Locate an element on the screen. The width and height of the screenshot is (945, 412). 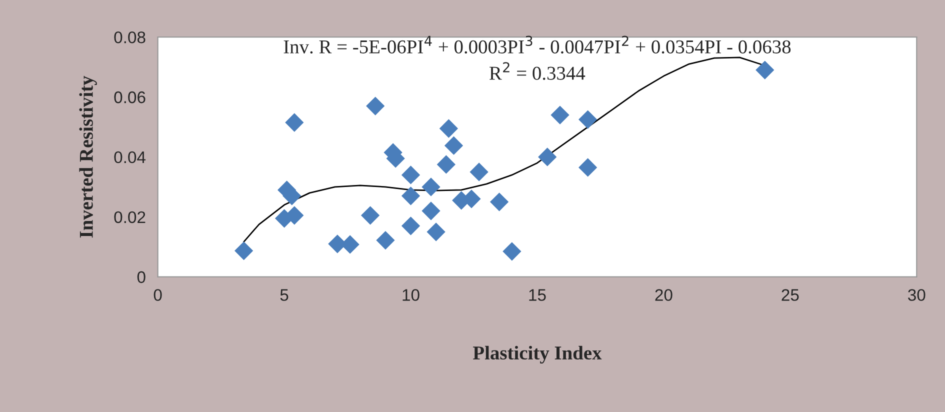
x-tick-label: 0 is located at coordinates (158, 295).